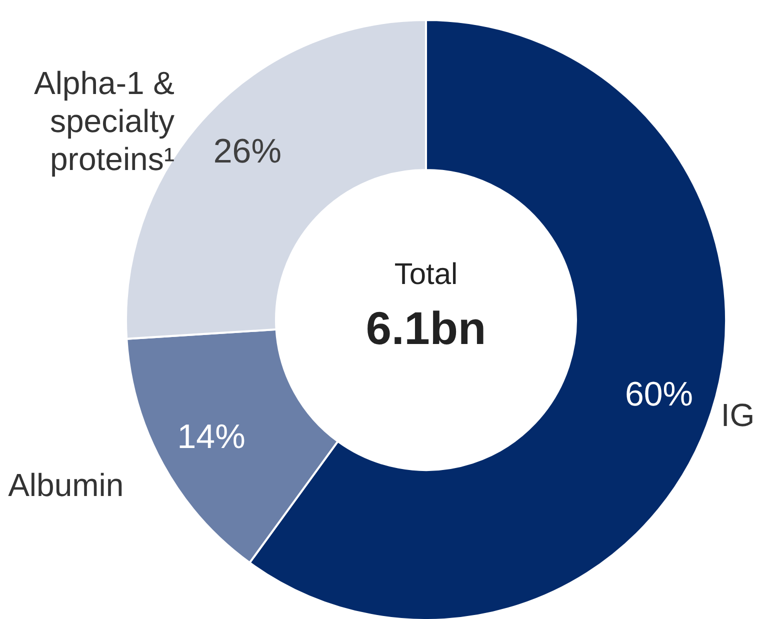  I want to click on data-label: 60%, so click(659, 395).